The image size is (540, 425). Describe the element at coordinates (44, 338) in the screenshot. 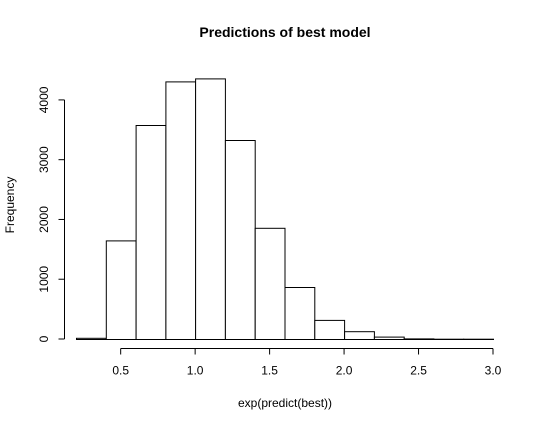

I see `y-tick-label: 0` at that location.